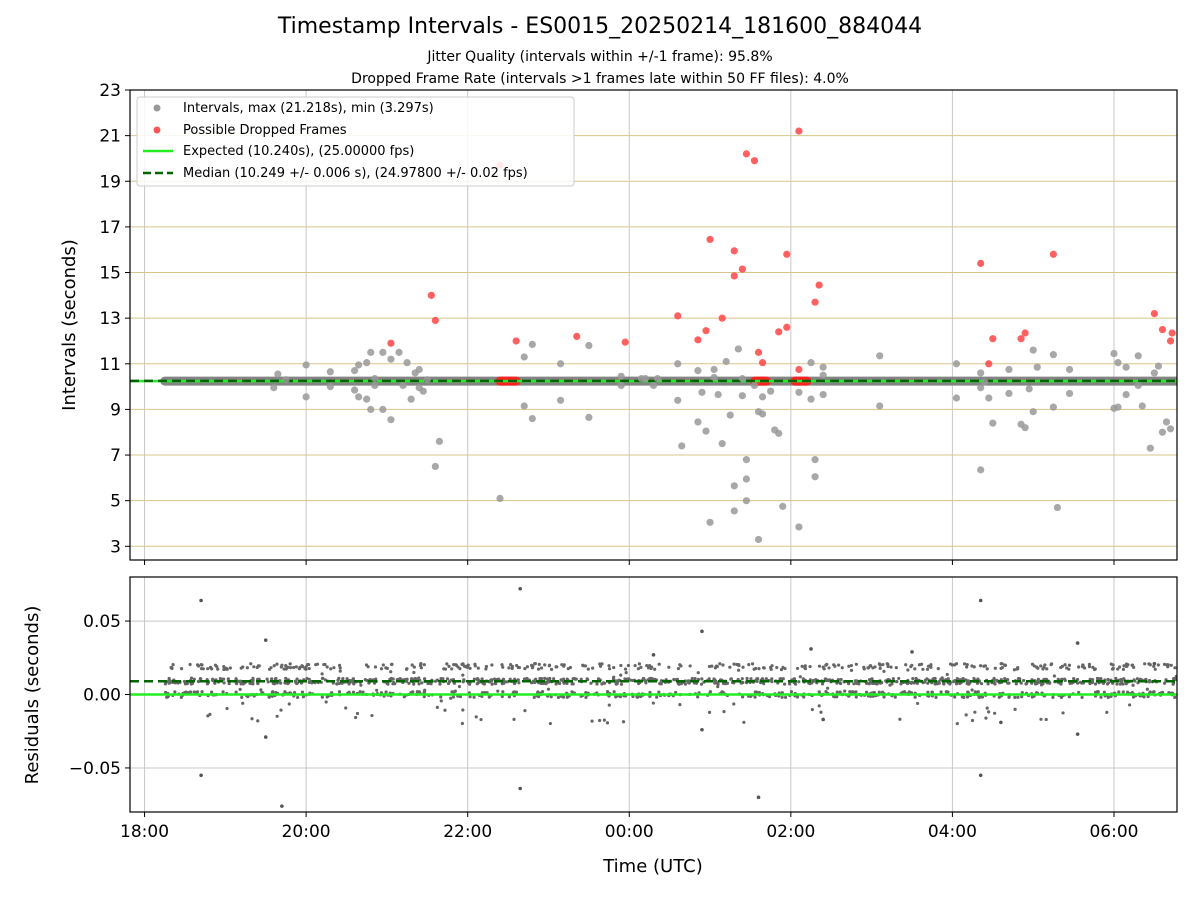 Image resolution: width=1200 pixels, height=900 pixels. What do you see at coordinates (110, 319) in the screenshot?
I see `y-tick-label: 13` at bounding box center [110, 319].